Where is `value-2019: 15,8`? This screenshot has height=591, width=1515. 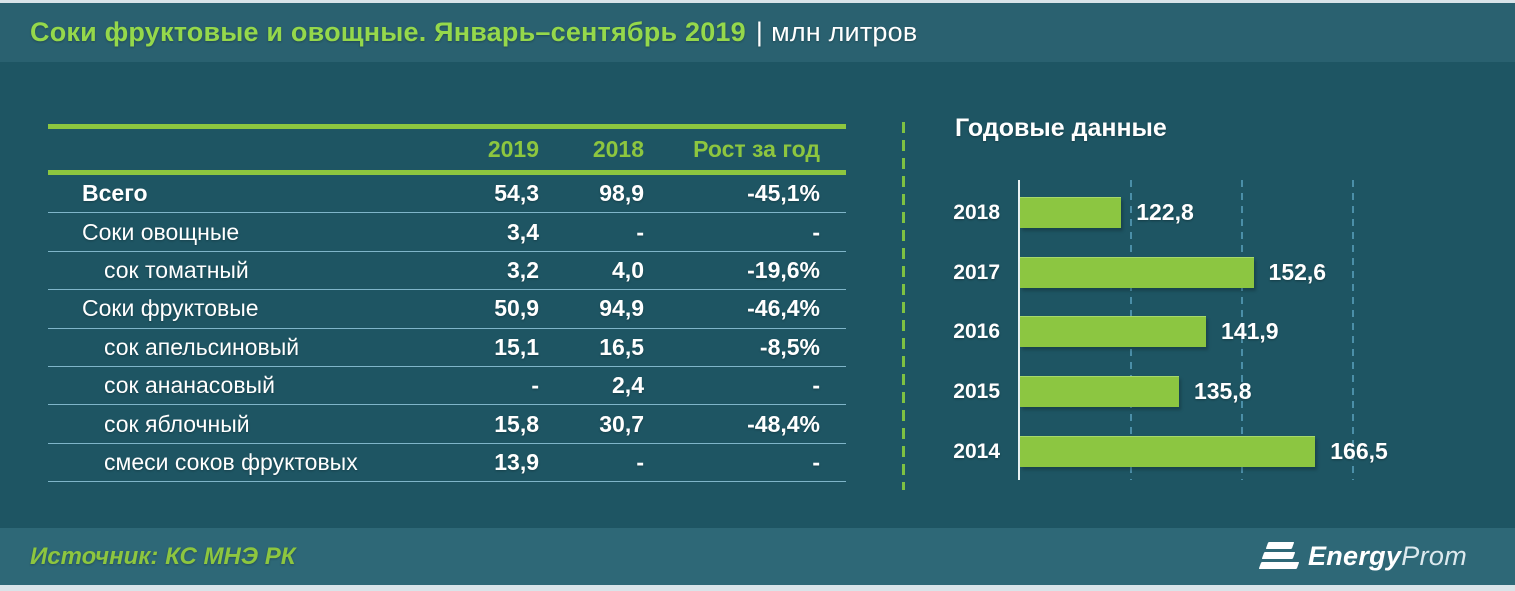 value-2019: 15,8 is located at coordinates (516, 423).